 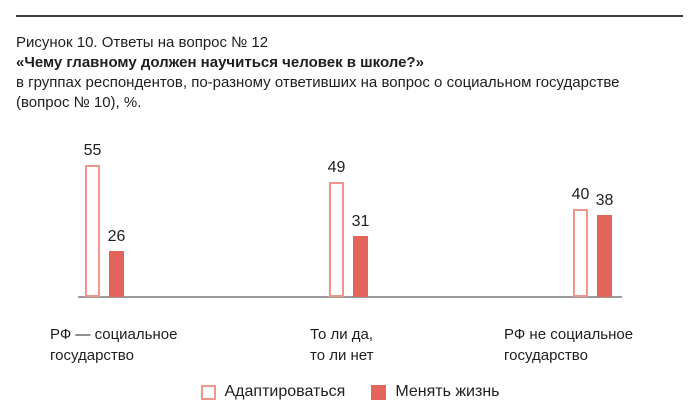 I want to click on category-label-line: РФ не социальное, so click(x=569, y=334).